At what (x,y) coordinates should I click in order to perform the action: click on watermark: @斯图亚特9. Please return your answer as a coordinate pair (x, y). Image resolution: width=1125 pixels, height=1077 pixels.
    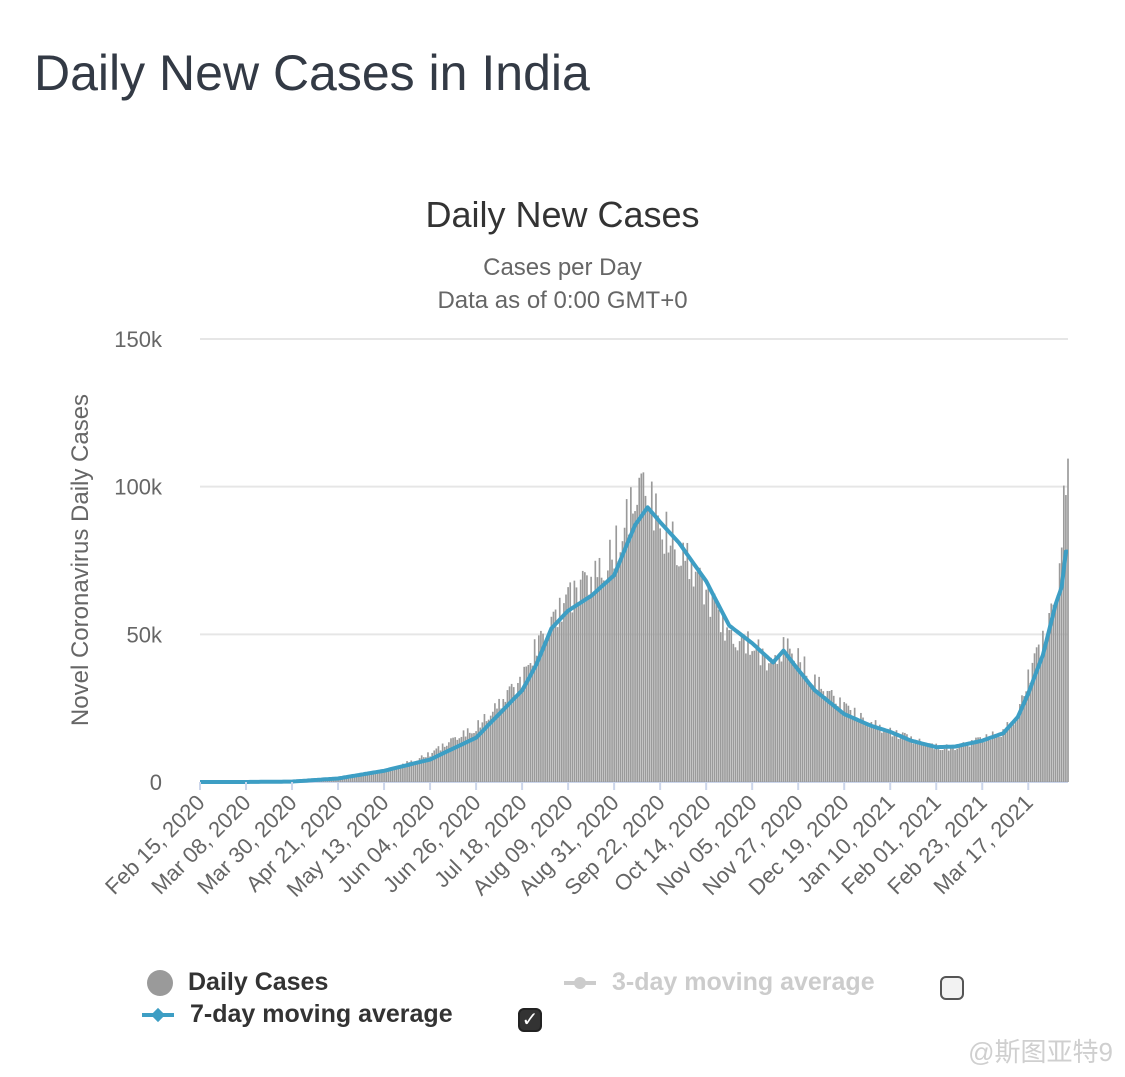
    Looking at the image, I should click on (1040, 1052).